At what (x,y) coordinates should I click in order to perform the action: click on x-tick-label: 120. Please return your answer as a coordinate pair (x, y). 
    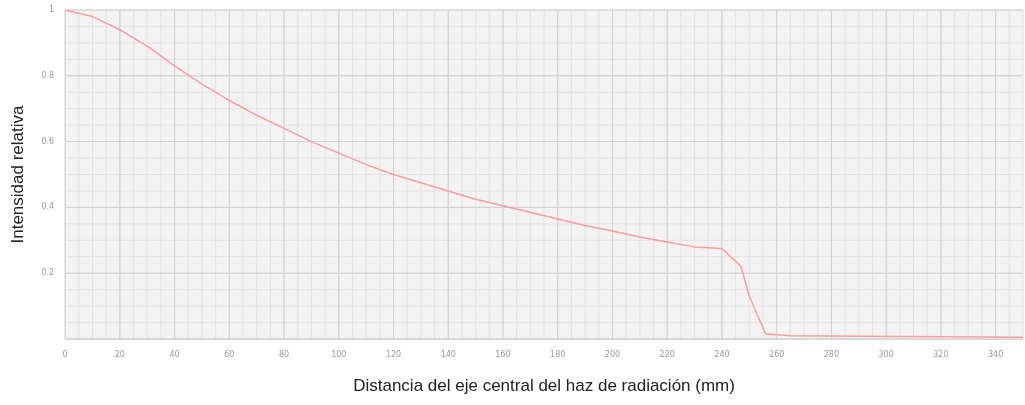
    Looking at the image, I should click on (393, 354).